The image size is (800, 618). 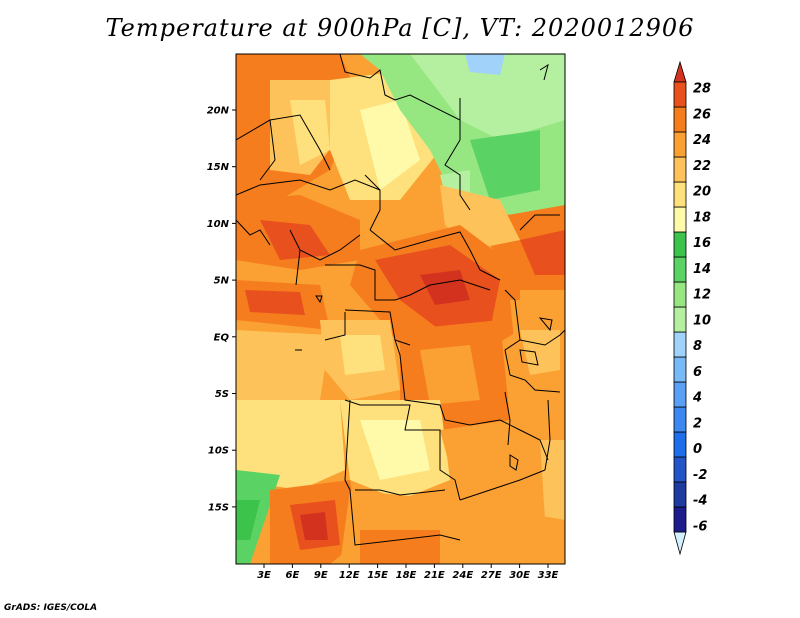 What do you see at coordinates (702, 192) in the screenshot?
I see `colorbar-label: 20` at bounding box center [702, 192].